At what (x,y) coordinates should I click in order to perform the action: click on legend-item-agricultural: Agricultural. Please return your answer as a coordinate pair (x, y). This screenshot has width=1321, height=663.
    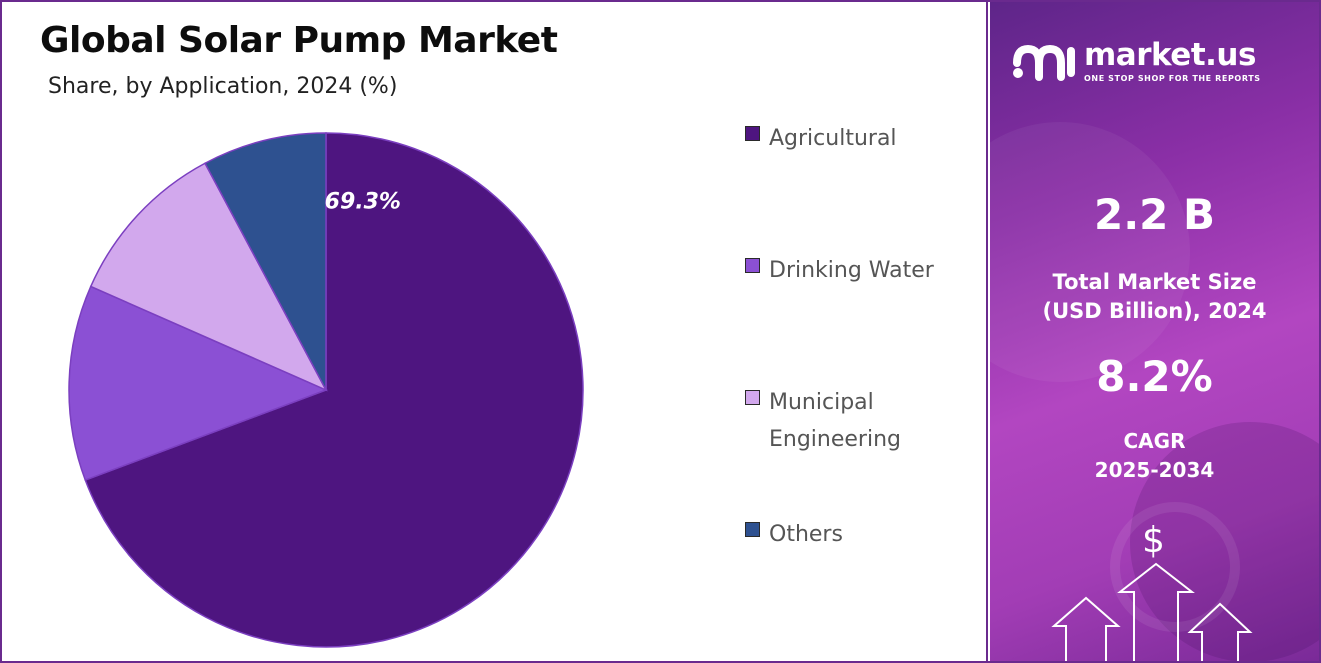
    Looking at the image, I should click on (857, 138).